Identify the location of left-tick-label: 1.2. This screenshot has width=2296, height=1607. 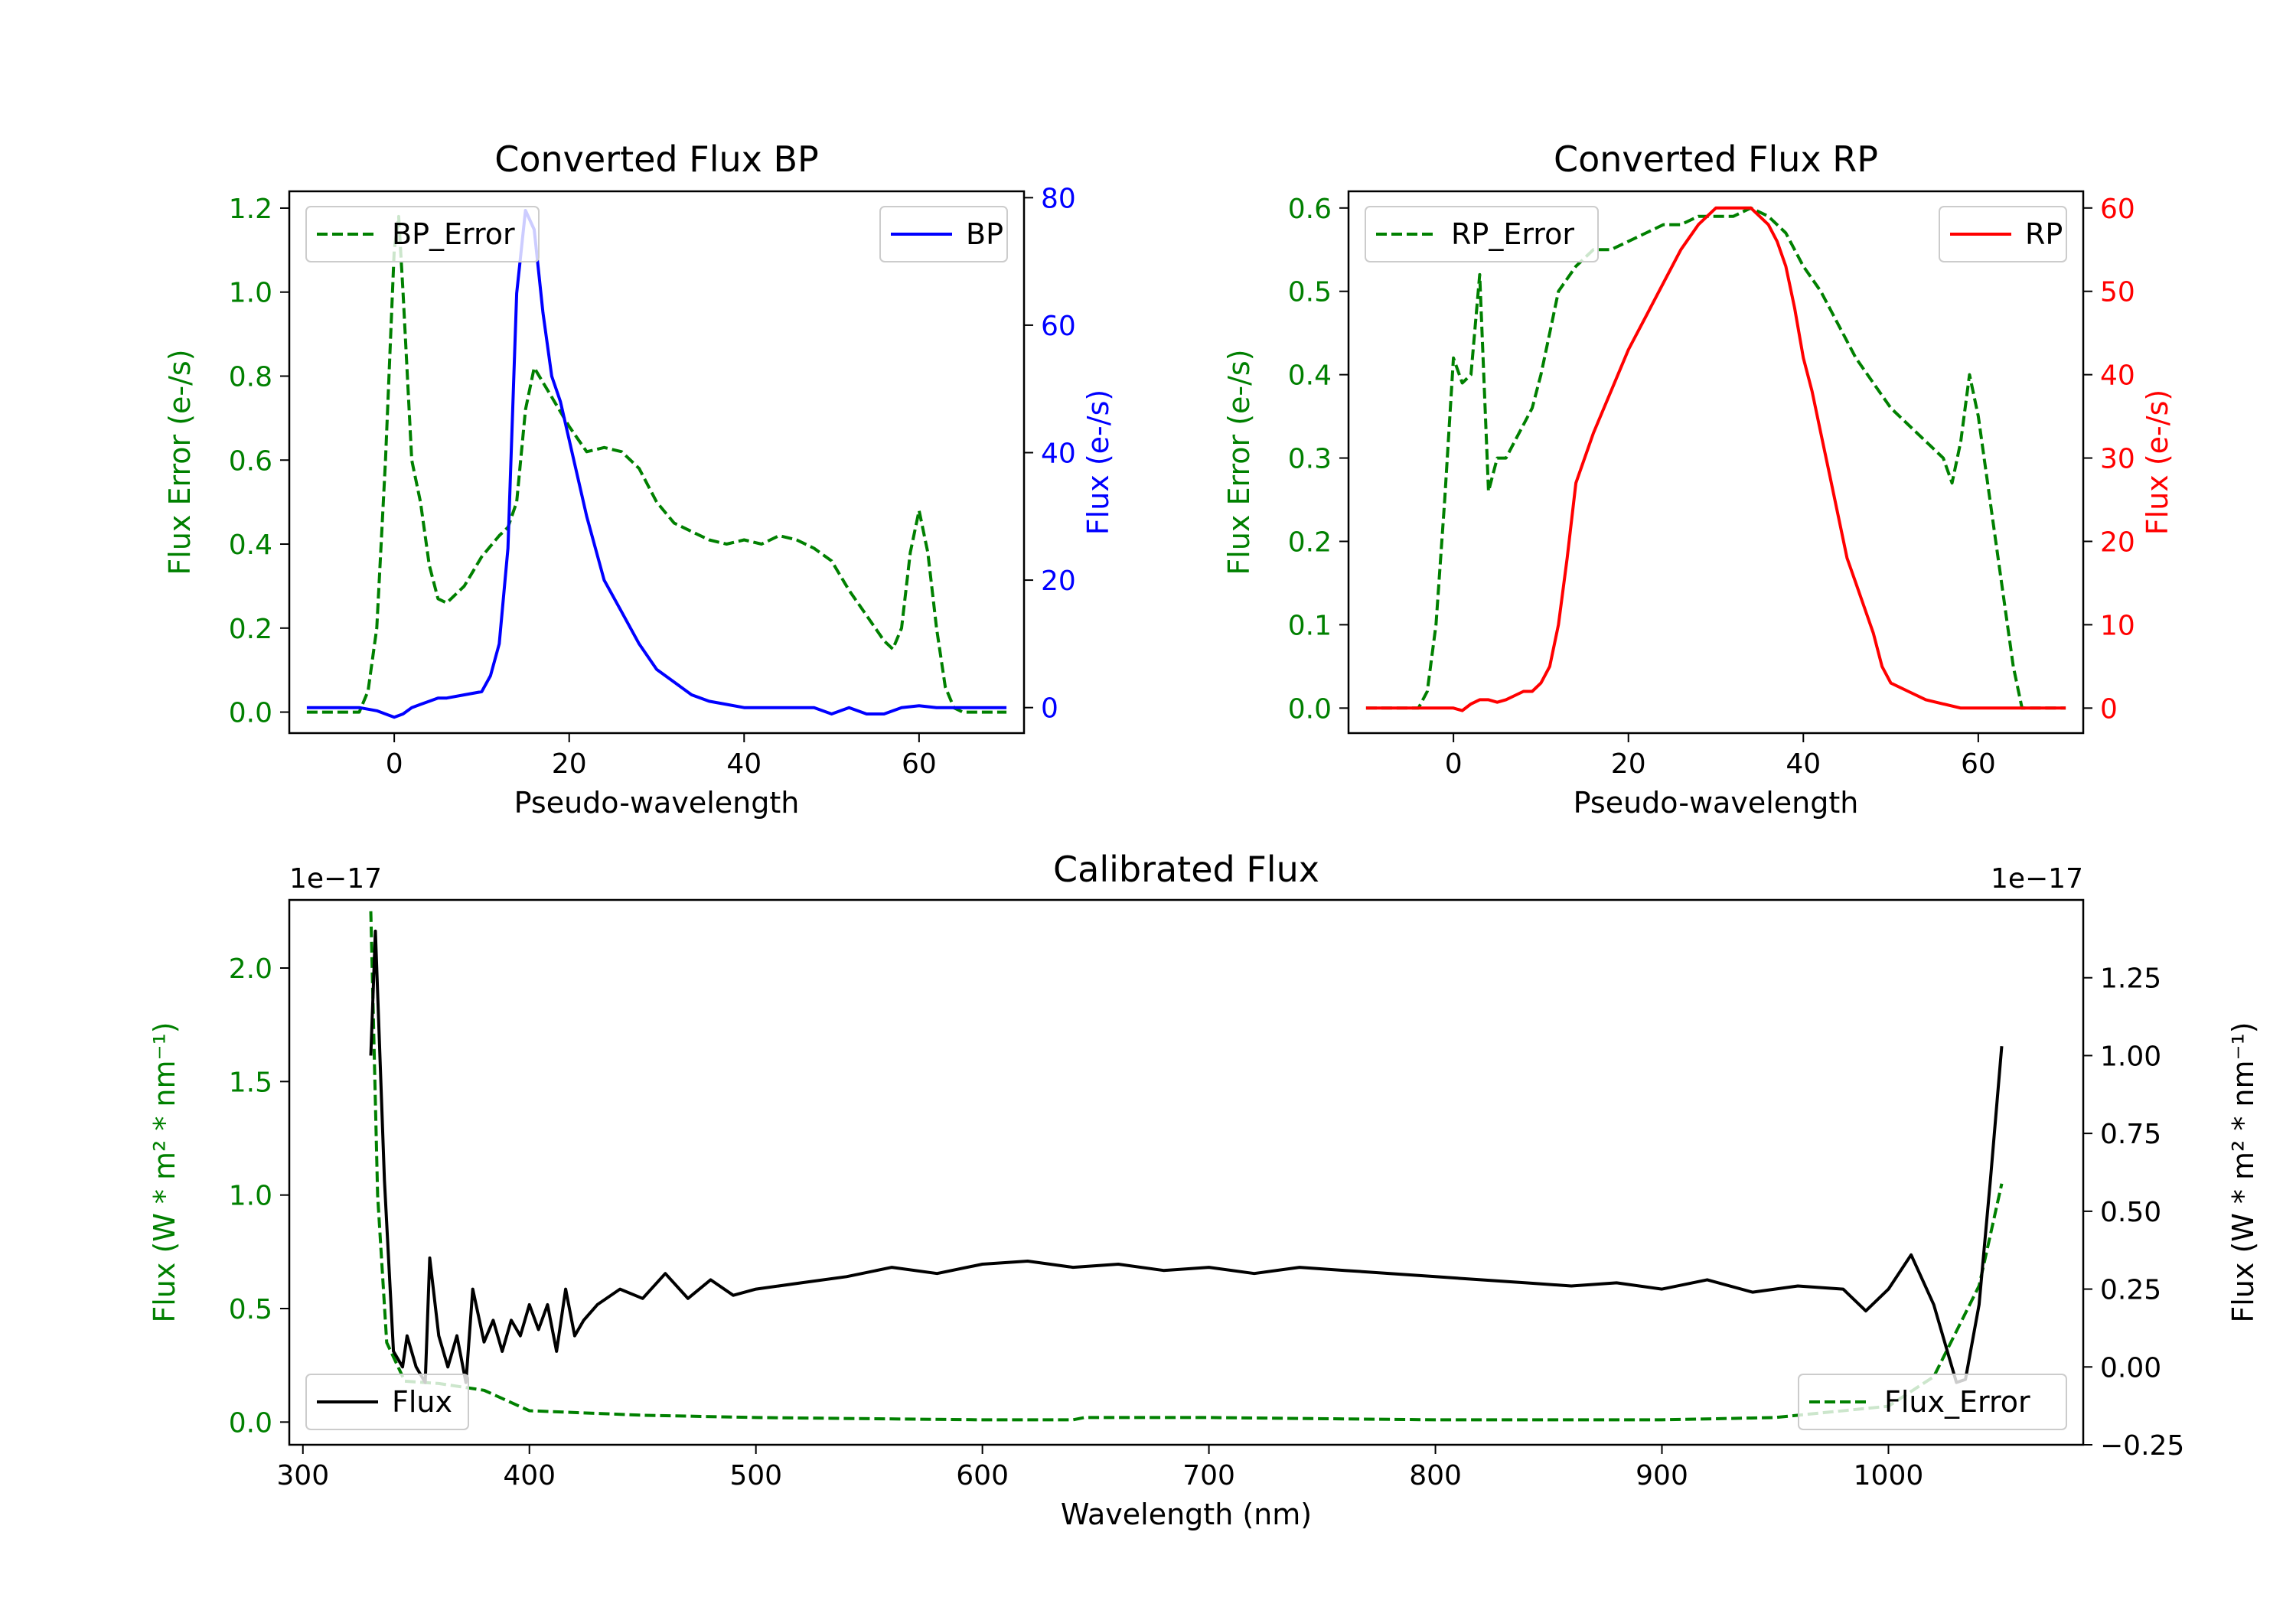
(250, 209).